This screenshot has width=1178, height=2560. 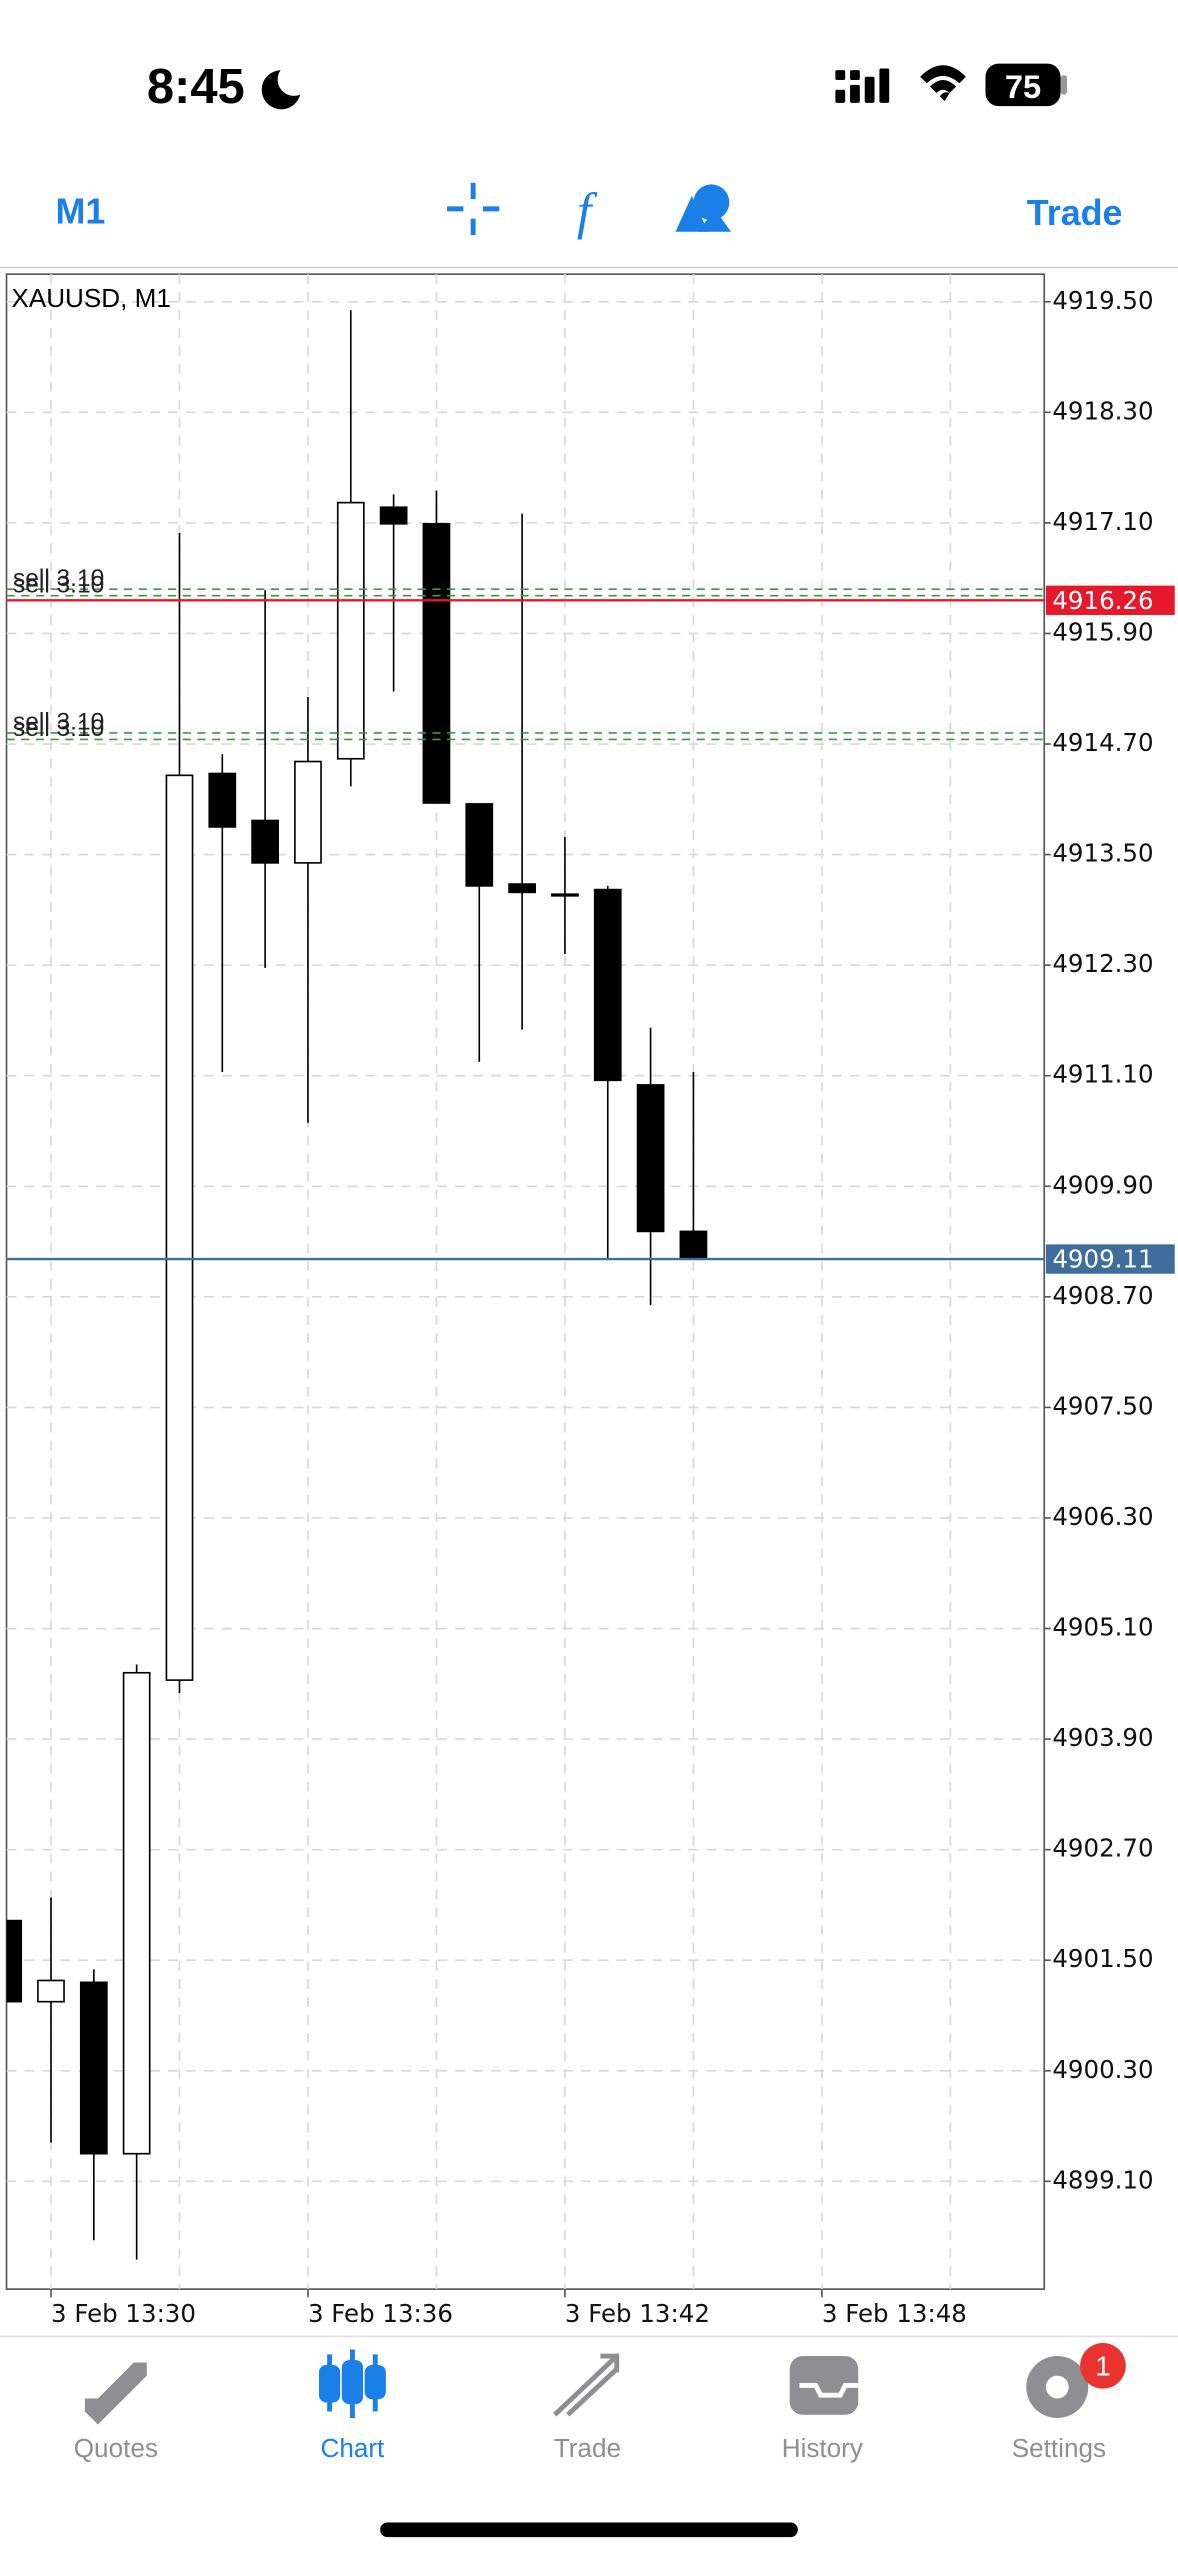 What do you see at coordinates (115, 2393) in the screenshot?
I see `quotes-icon` at bounding box center [115, 2393].